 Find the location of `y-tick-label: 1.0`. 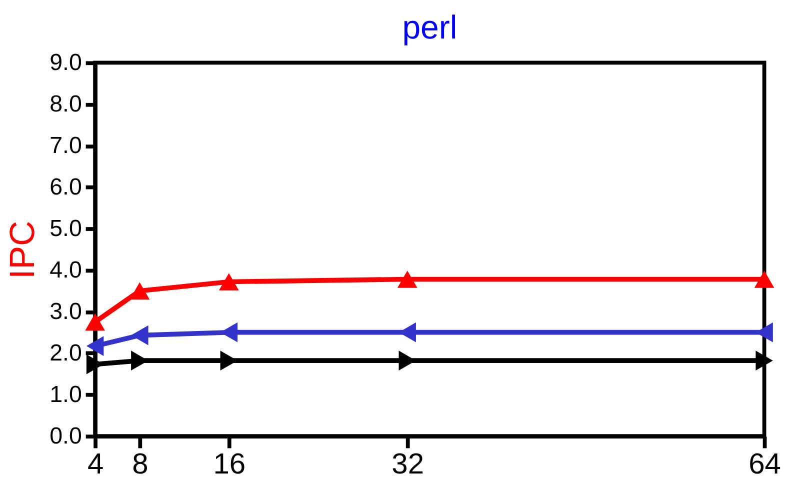

y-tick-label: 1.0 is located at coordinates (66, 393).